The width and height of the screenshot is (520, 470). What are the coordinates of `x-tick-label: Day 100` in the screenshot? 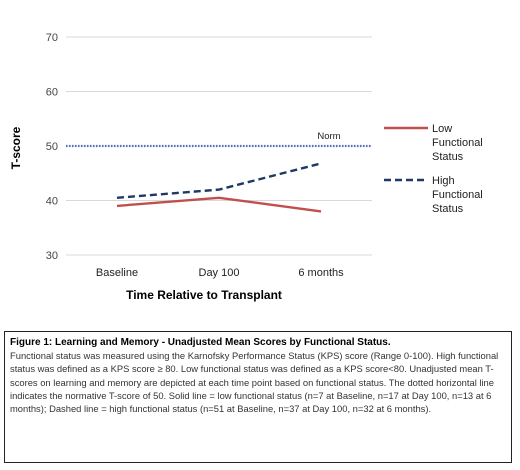 It's located at (219, 273).